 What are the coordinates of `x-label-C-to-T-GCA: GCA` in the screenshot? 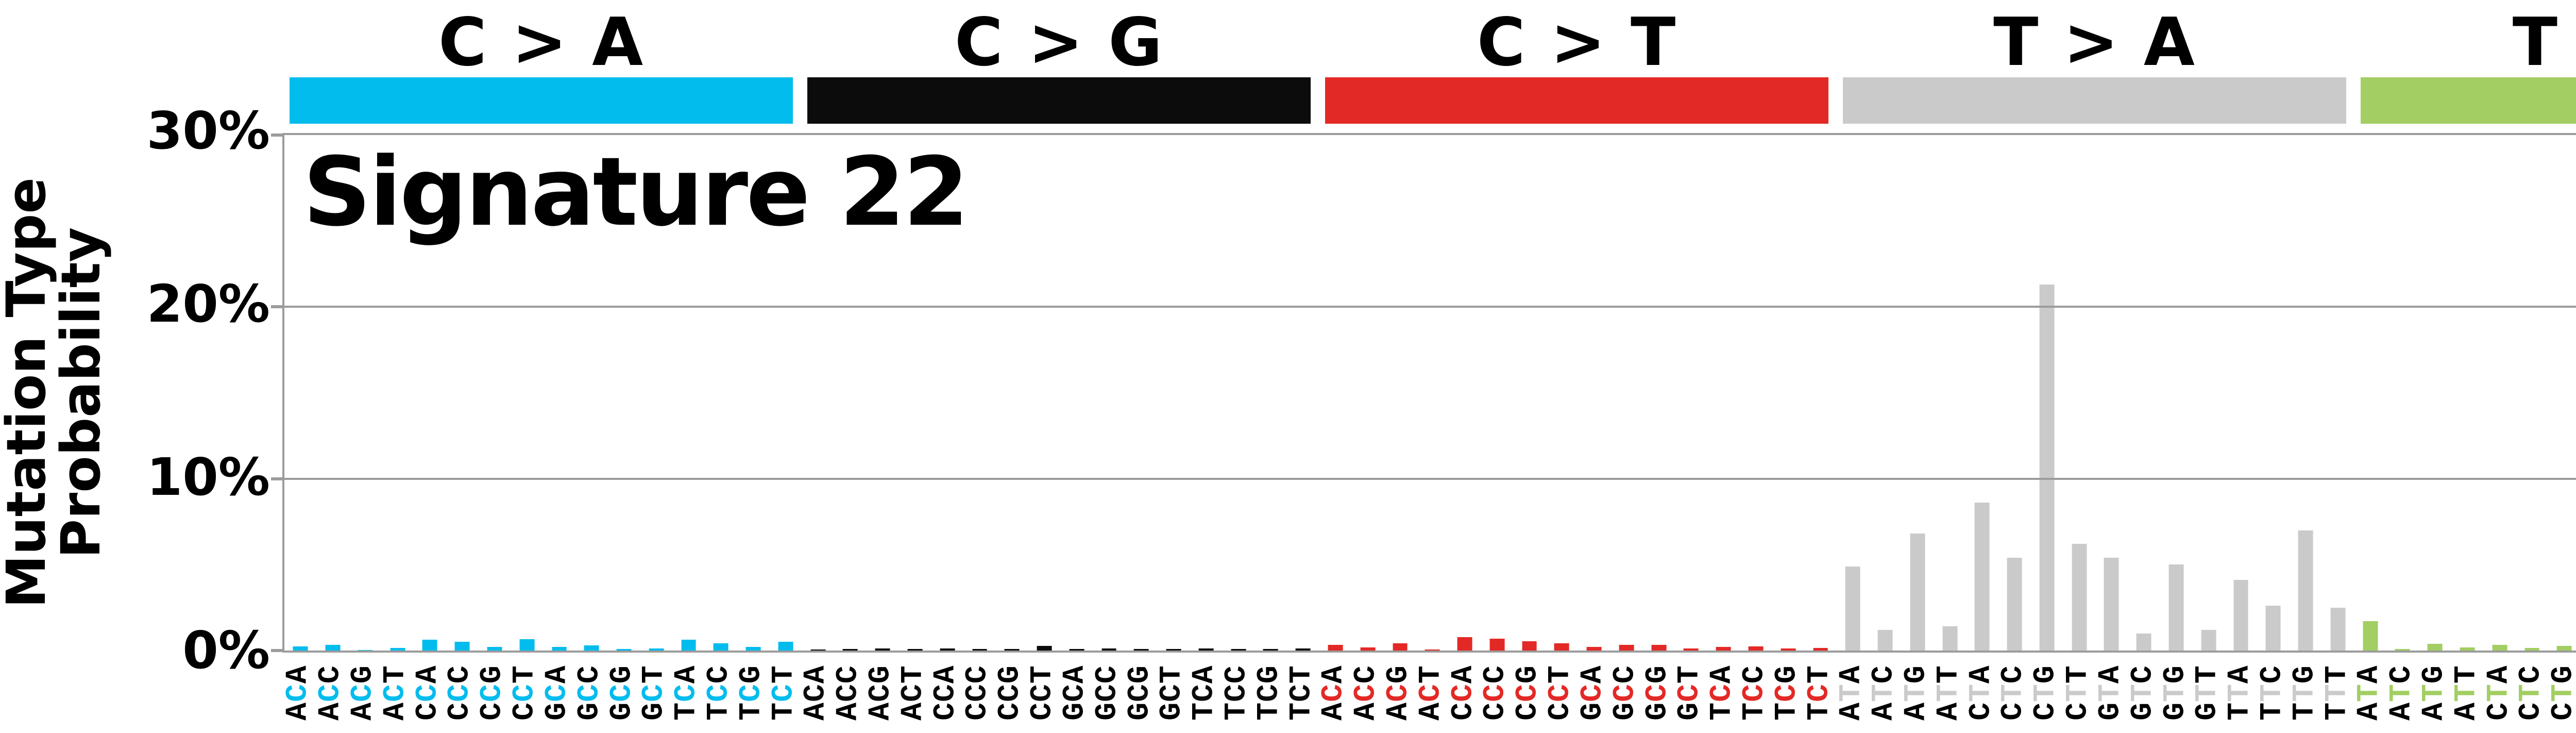 It's located at (1593, 693).